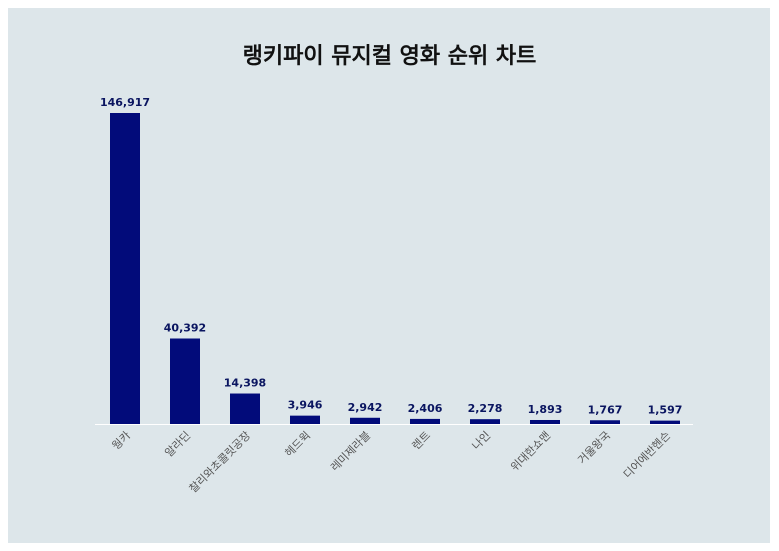 Image resolution: width=779 pixels, height=551 pixels. What do you see at coordinates (122, 441) in the screenshot?
I see `x-tick-label-0: 웡카` at bounding box center [122, 441].